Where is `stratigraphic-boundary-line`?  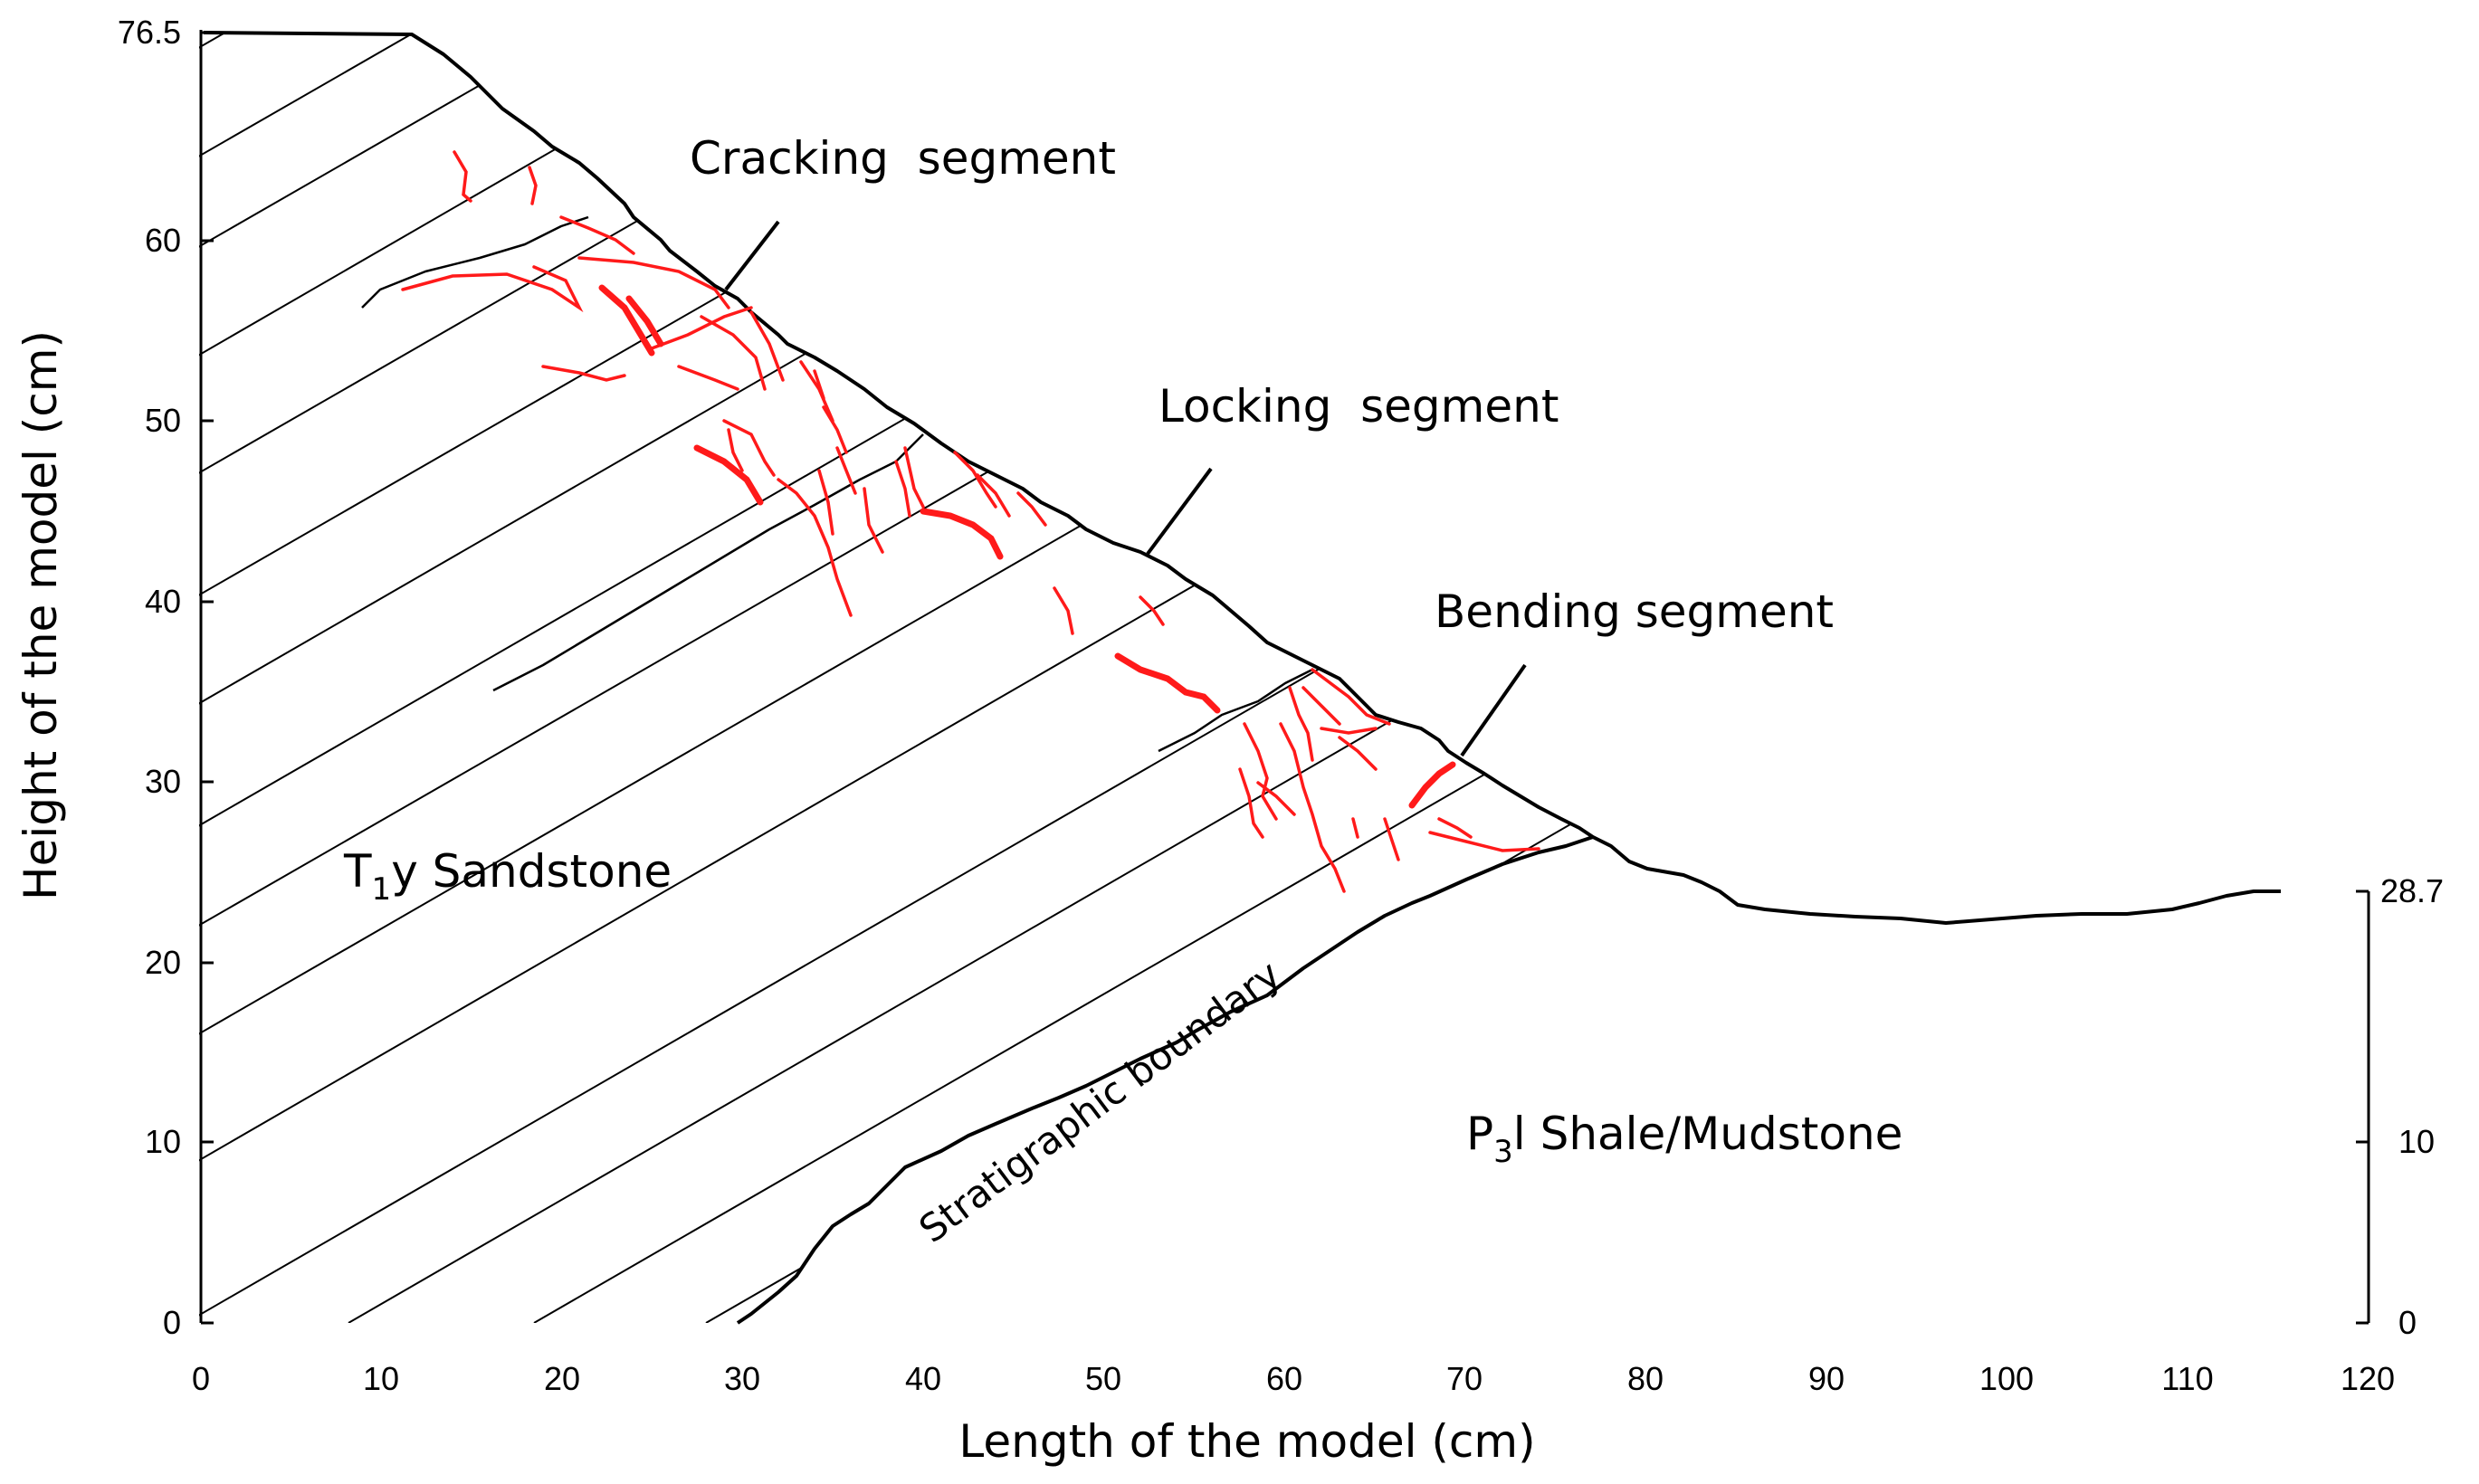 stratigraphic-boundary-line is located at coordinates (1165, 1080).